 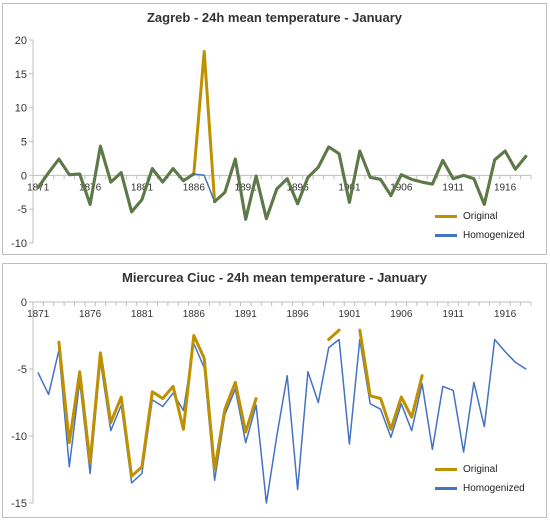 I want to click on chart-title: Zagreb - 24h mean temperature - January, so click(x=274, y=17).